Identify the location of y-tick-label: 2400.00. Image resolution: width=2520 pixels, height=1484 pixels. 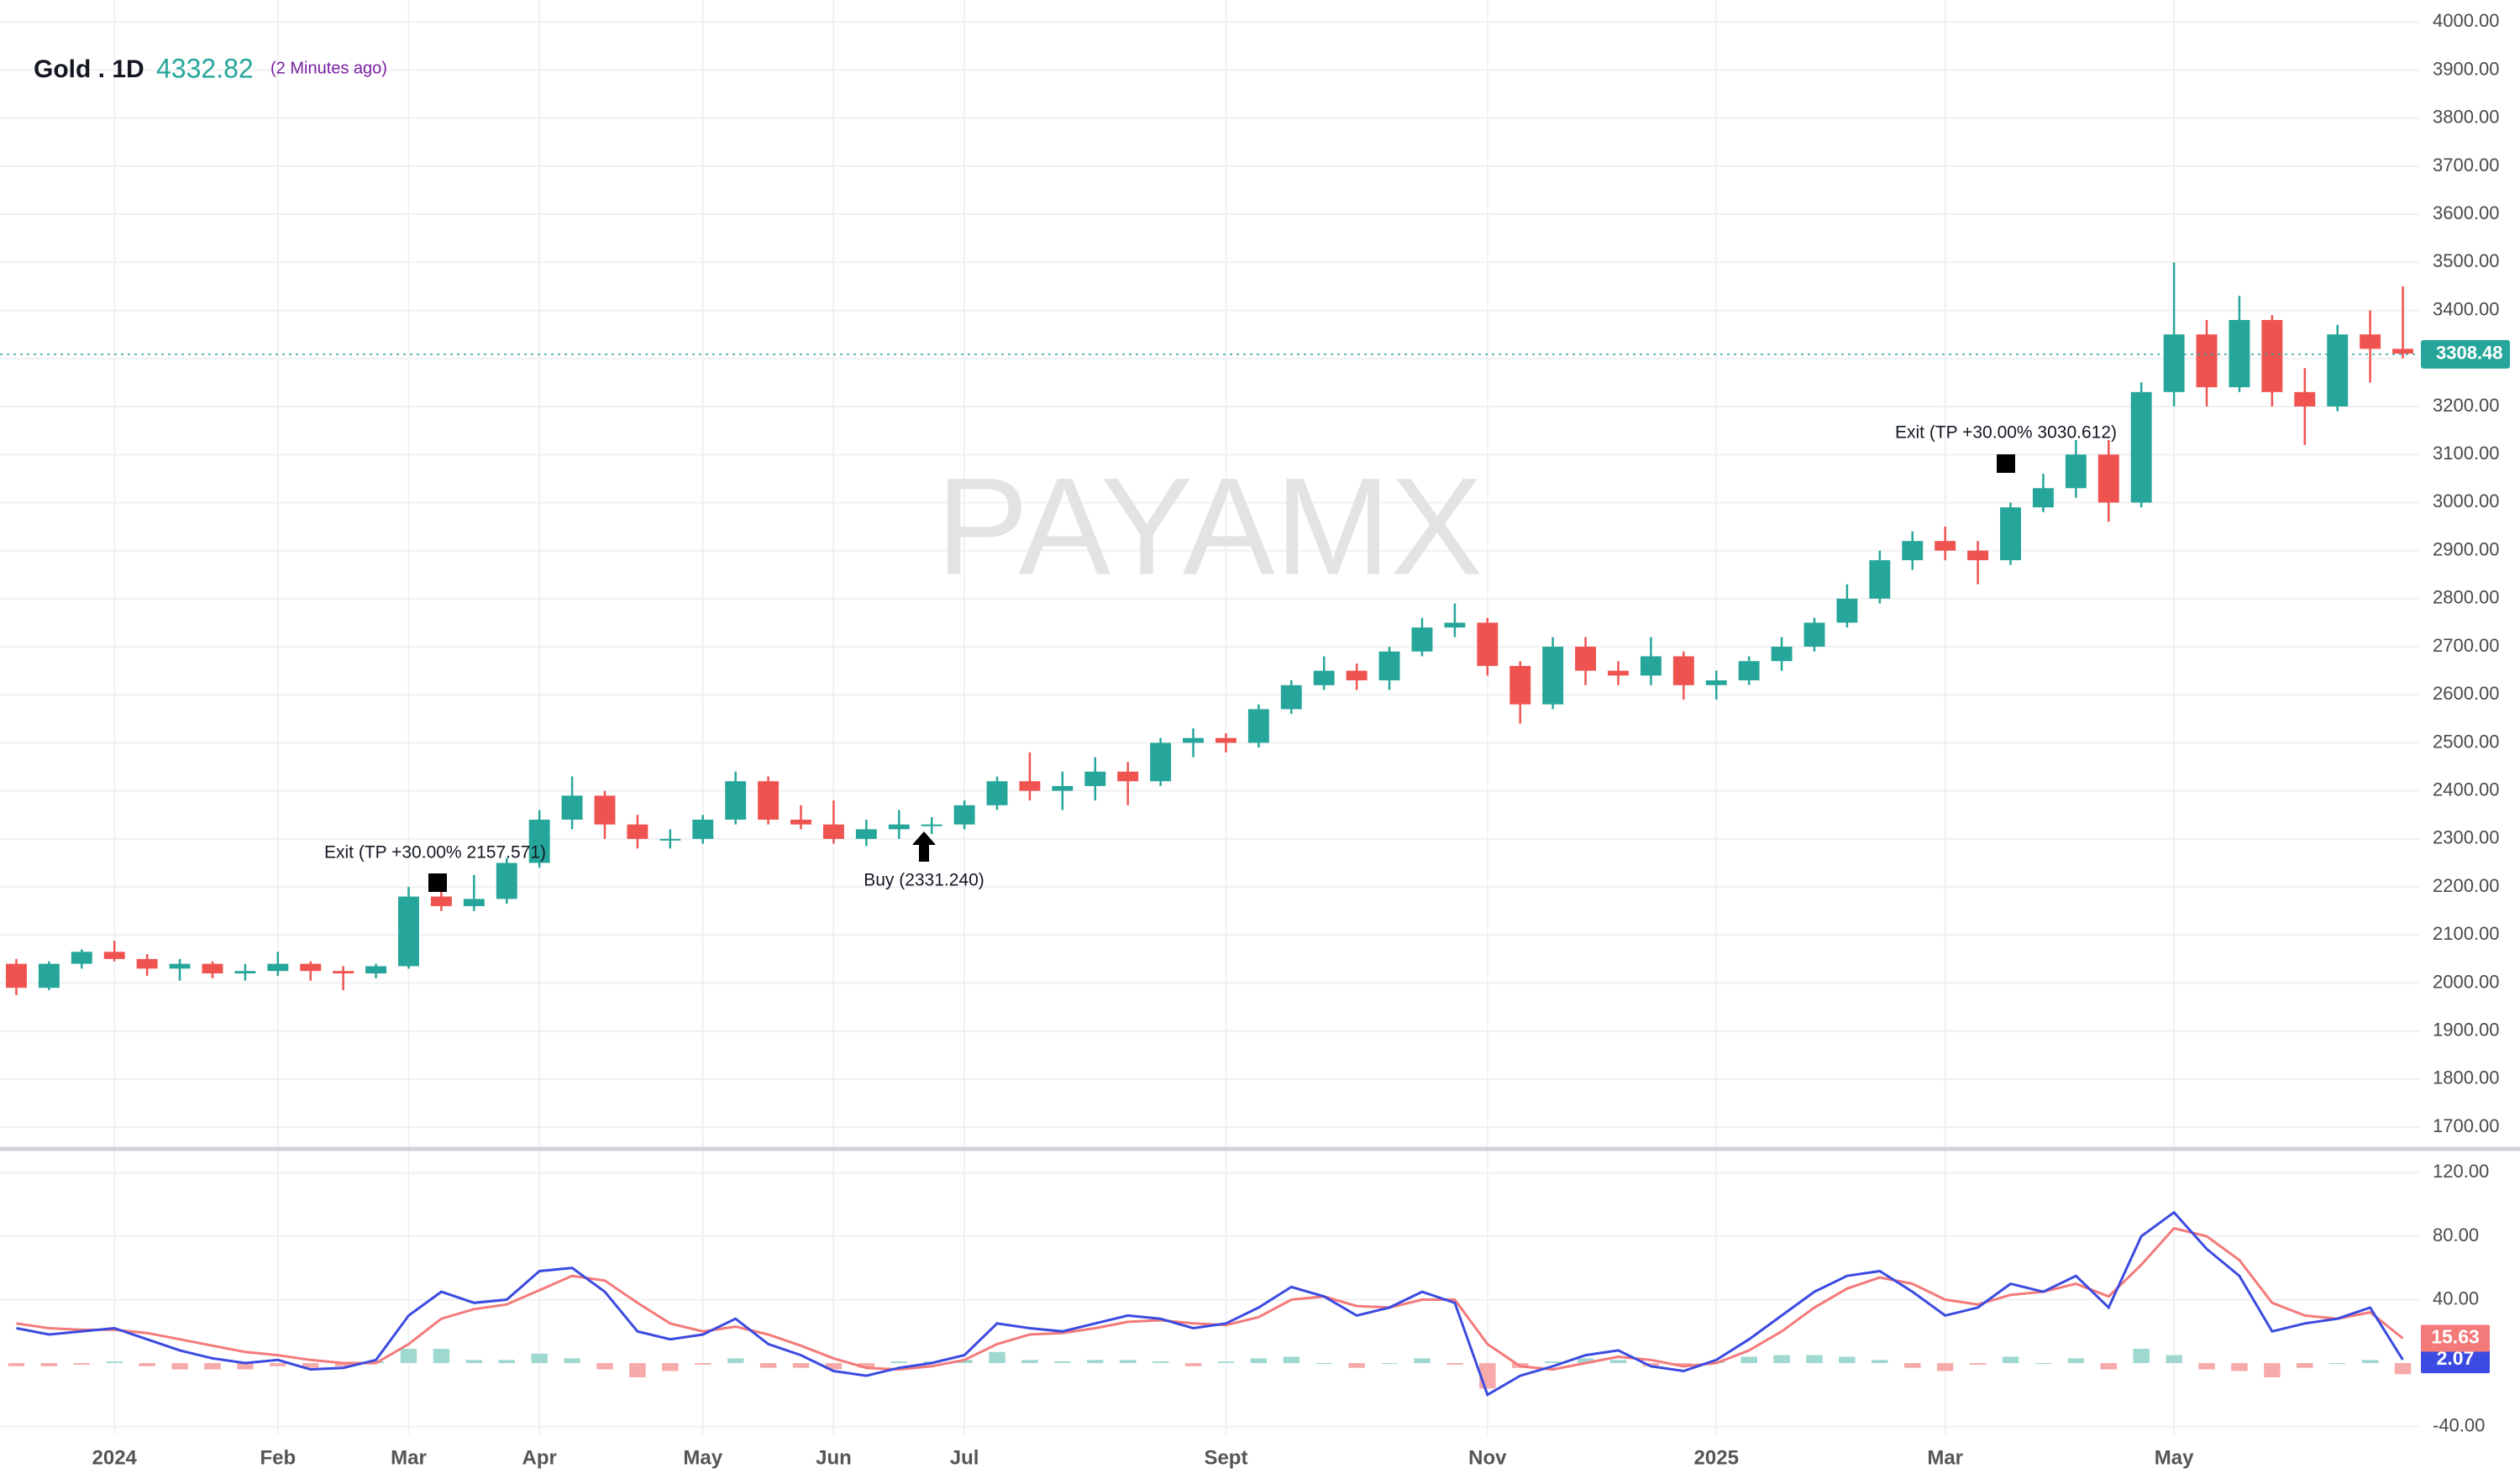
(2466, 790).